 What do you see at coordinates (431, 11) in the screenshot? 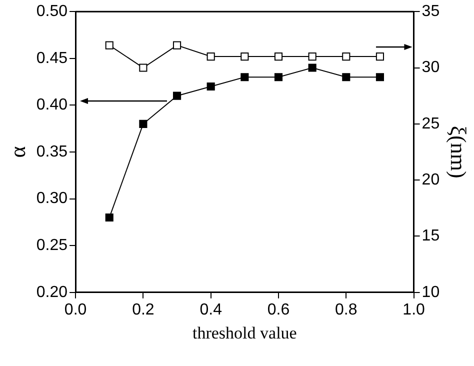
I see `y2-tick-label: 35` at bounding box center [431, 11].